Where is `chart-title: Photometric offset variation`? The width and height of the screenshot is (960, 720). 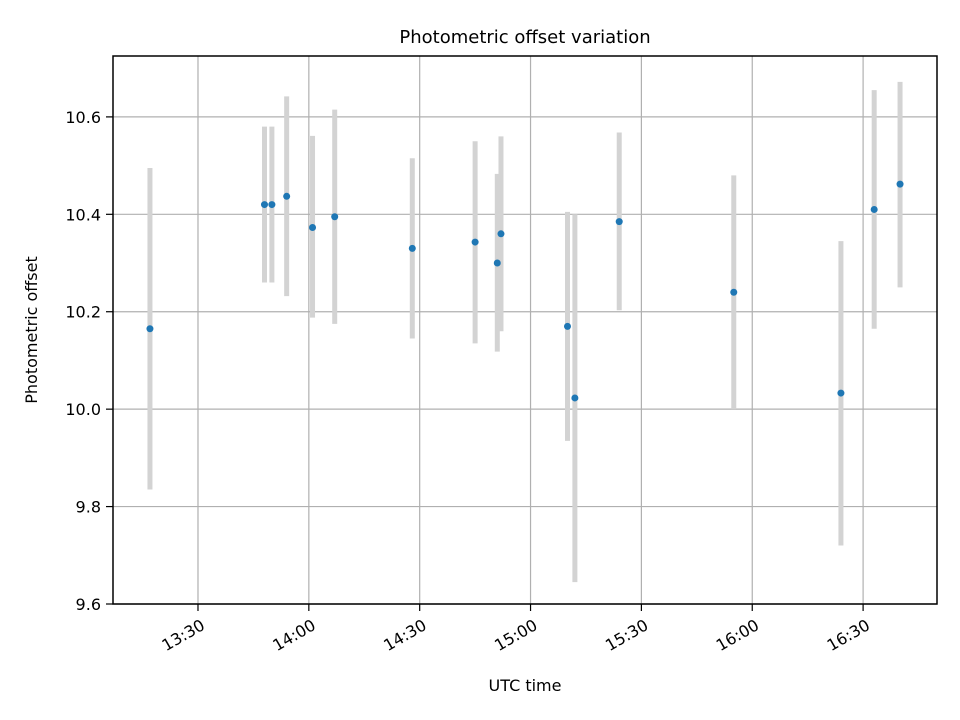 chart-title: Photometric offset variation is located at coordinates (524, 37).